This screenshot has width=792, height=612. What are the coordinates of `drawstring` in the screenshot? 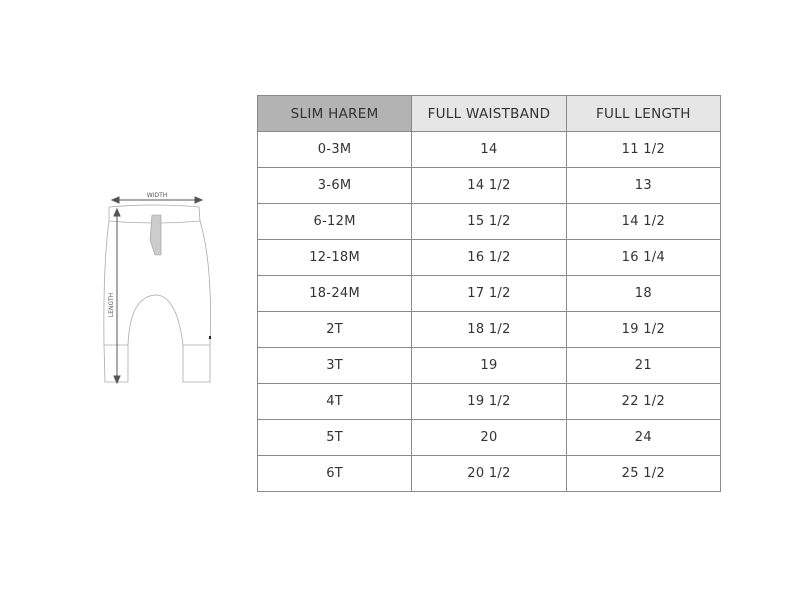 It's located at (155, 235).